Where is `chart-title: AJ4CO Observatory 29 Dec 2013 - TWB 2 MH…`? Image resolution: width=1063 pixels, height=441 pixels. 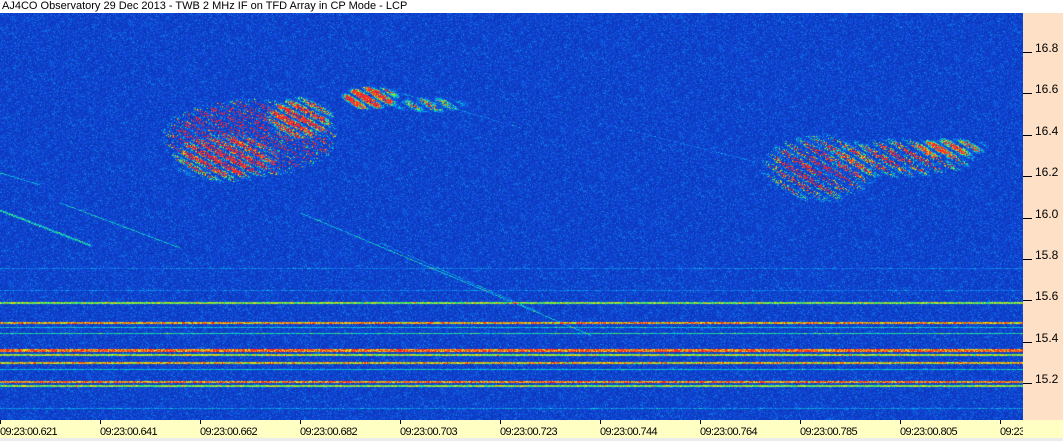
chart-title: AJ4CO Observatory 29 Dec 2013 - TWB 2 MH… is located at coordinates (531, 6).